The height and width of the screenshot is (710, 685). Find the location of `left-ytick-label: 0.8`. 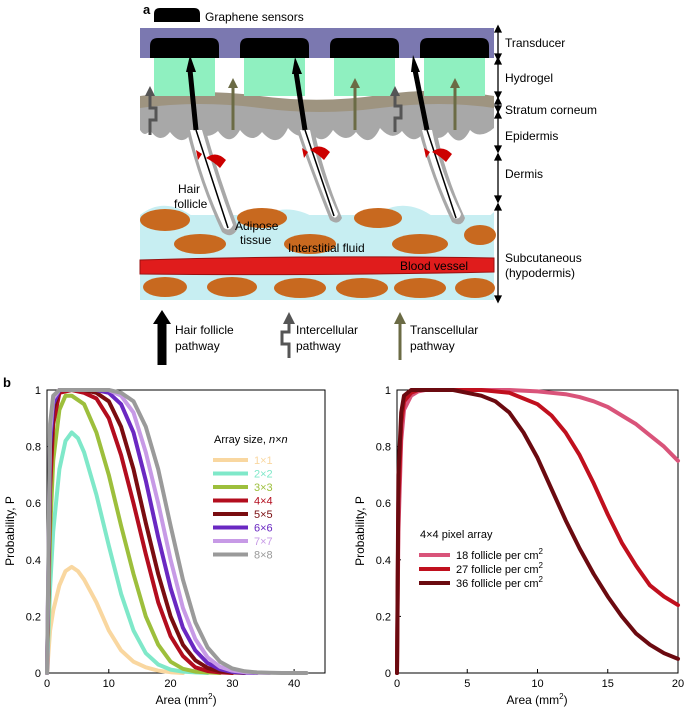

left-ytick-label: 0.8 is located at coordinates (33, 448).